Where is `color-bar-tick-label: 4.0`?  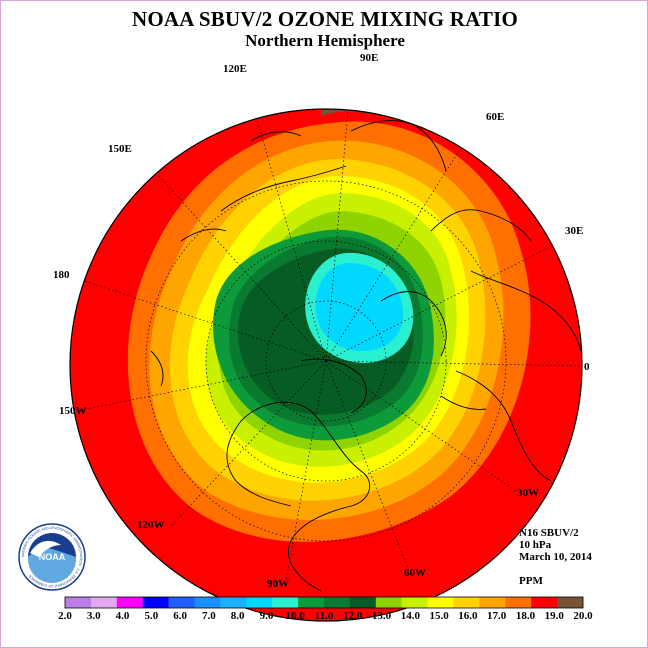
color-bar-tick-label: 4.0 is located at coordinates (122, 616).